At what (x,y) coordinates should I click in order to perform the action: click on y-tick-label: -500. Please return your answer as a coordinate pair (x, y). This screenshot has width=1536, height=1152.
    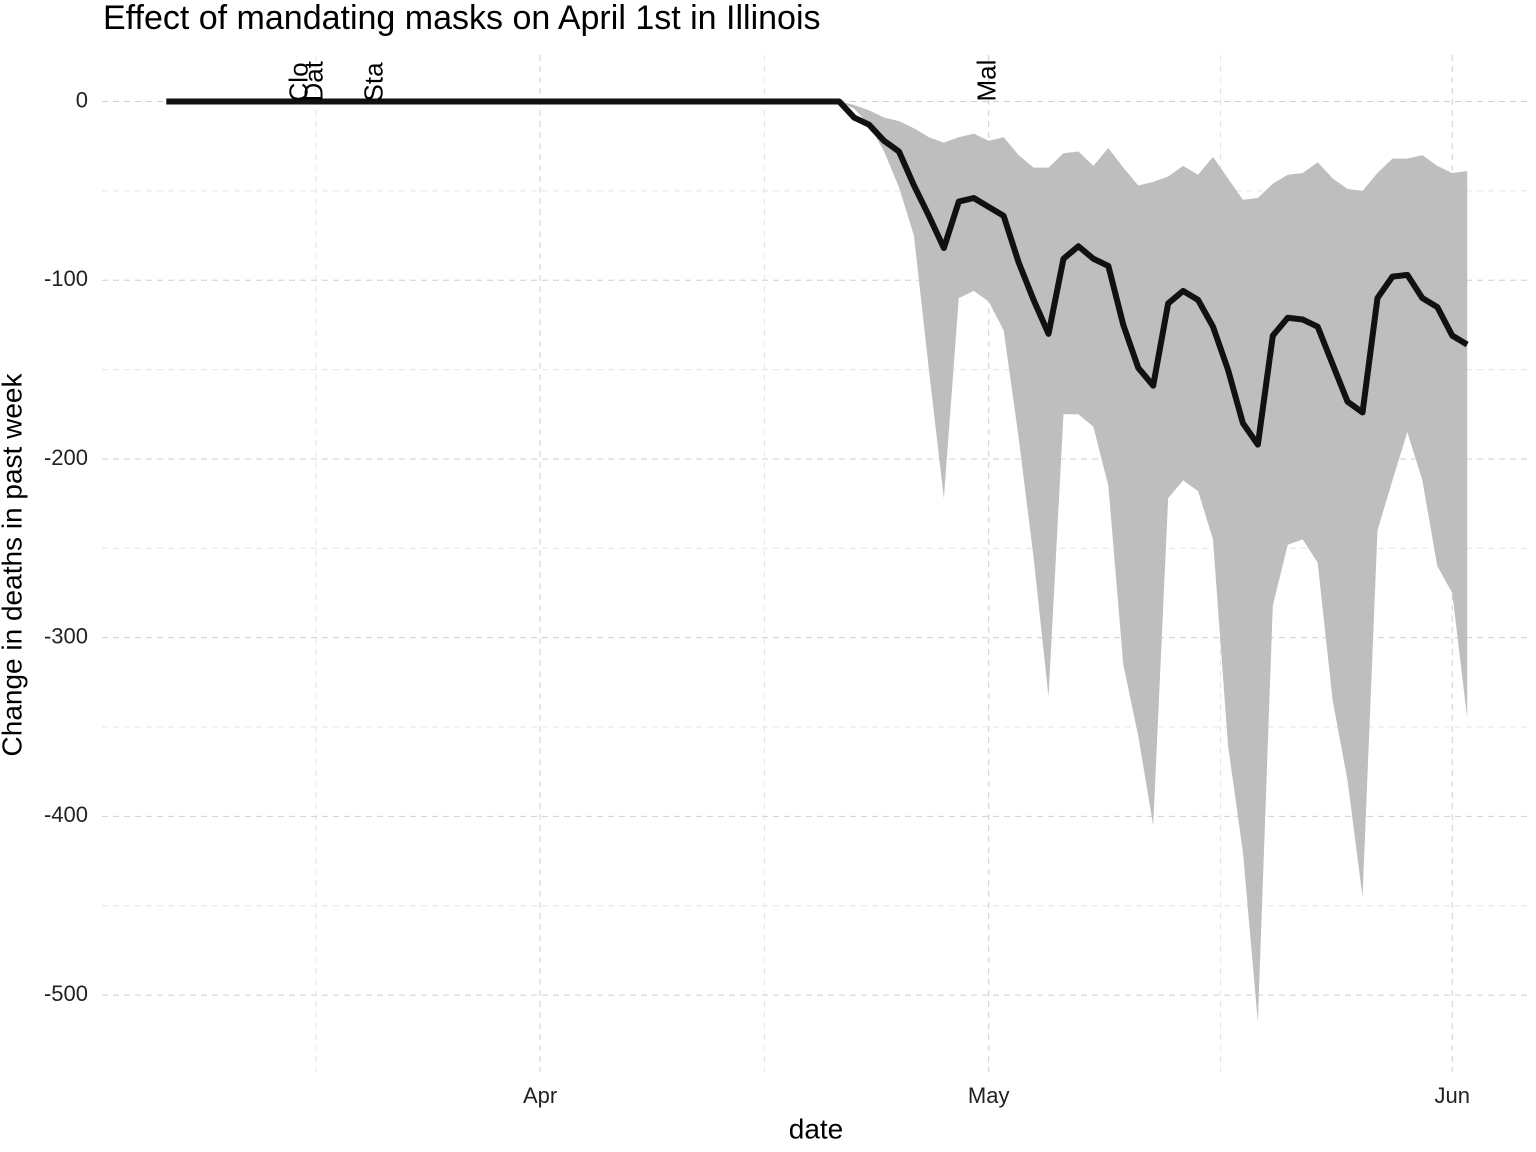
    Looking at the image, I should click on (66, 993).